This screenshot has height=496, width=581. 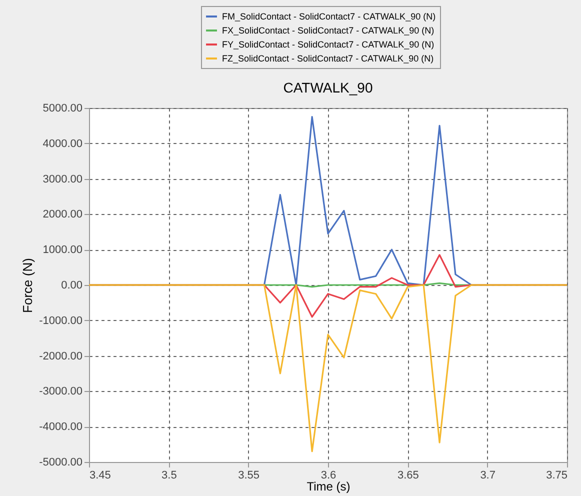 I want to click on y-tick-label: -5000.00, so click(x=60, y=462).